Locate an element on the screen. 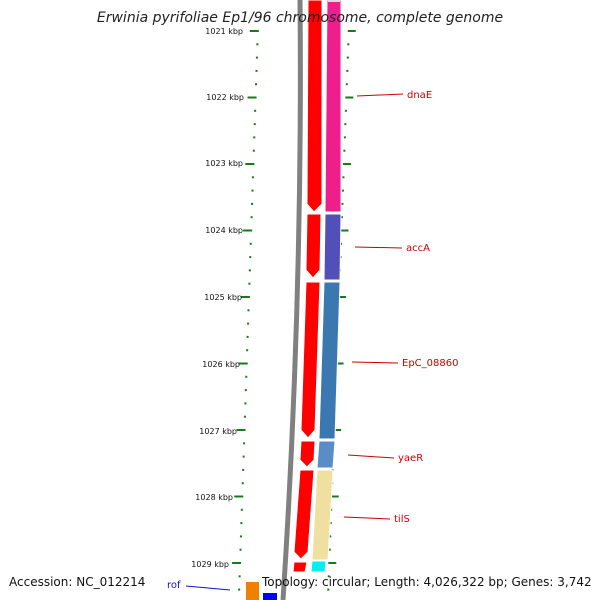 The width and height of the screenshot is (600, 600). cds-ring is located at coordinates (307, 286).